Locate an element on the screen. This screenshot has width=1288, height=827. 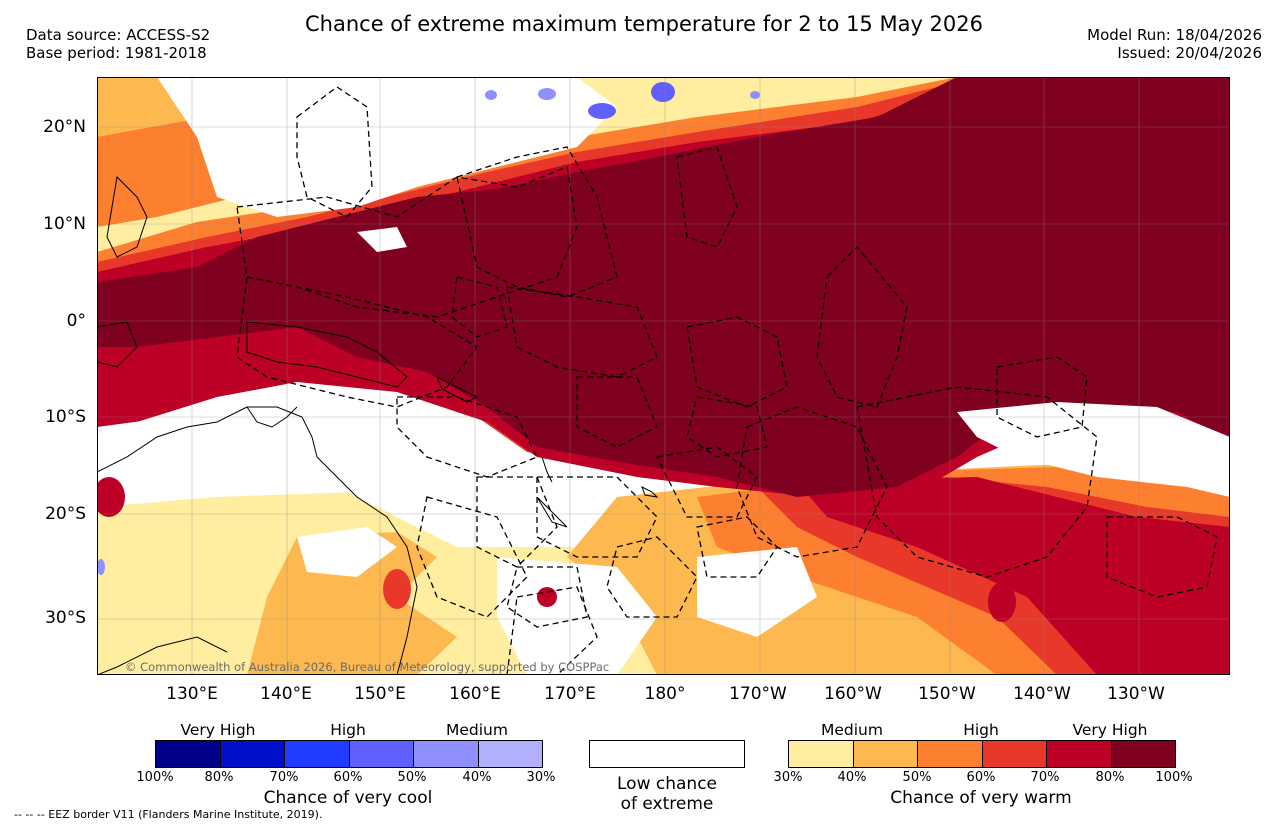
model-run: Model Run: 18/04/2026 is located at coordinates (1174, 35).